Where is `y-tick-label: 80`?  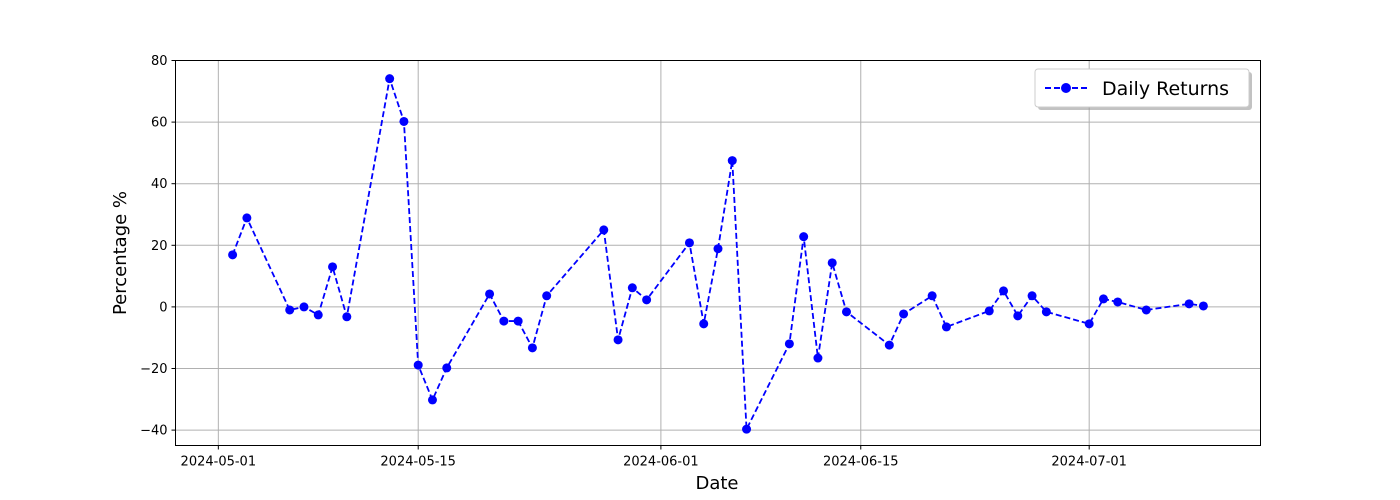 y-tick-label: 80 is located at coordinates (159, 61).